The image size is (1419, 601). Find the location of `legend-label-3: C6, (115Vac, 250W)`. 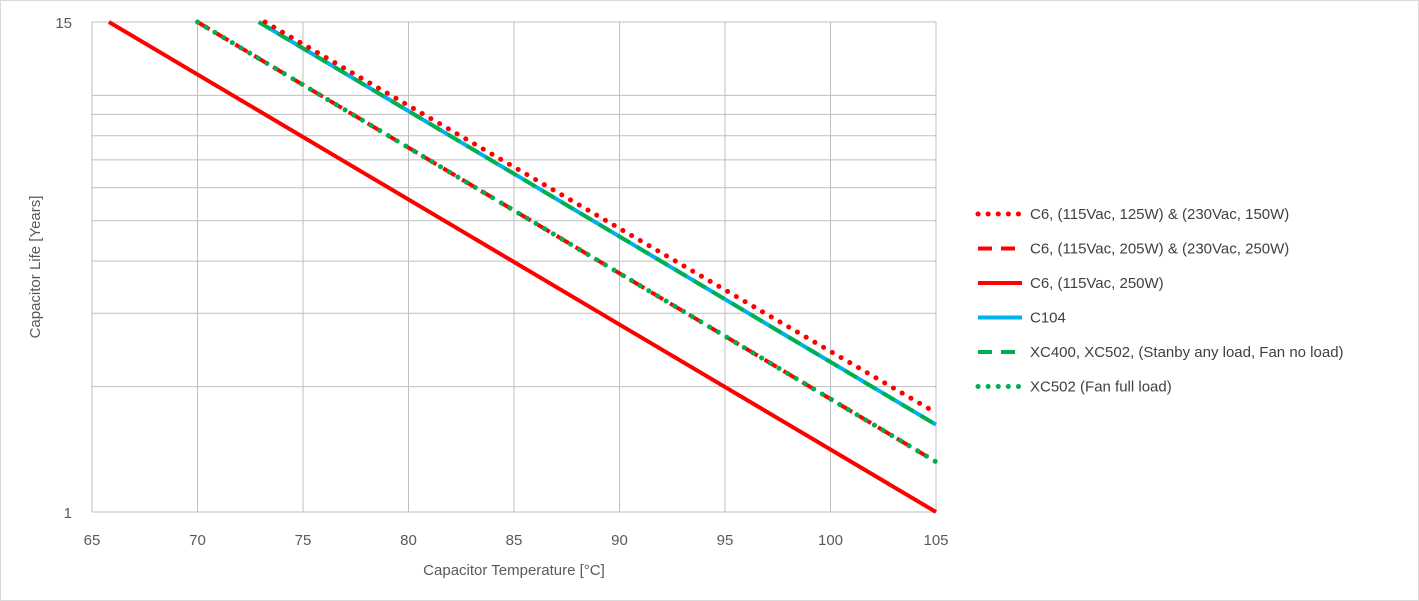

legend-label-3: C6, (115Vac, 250W) is located at coordinates (1097, 283).